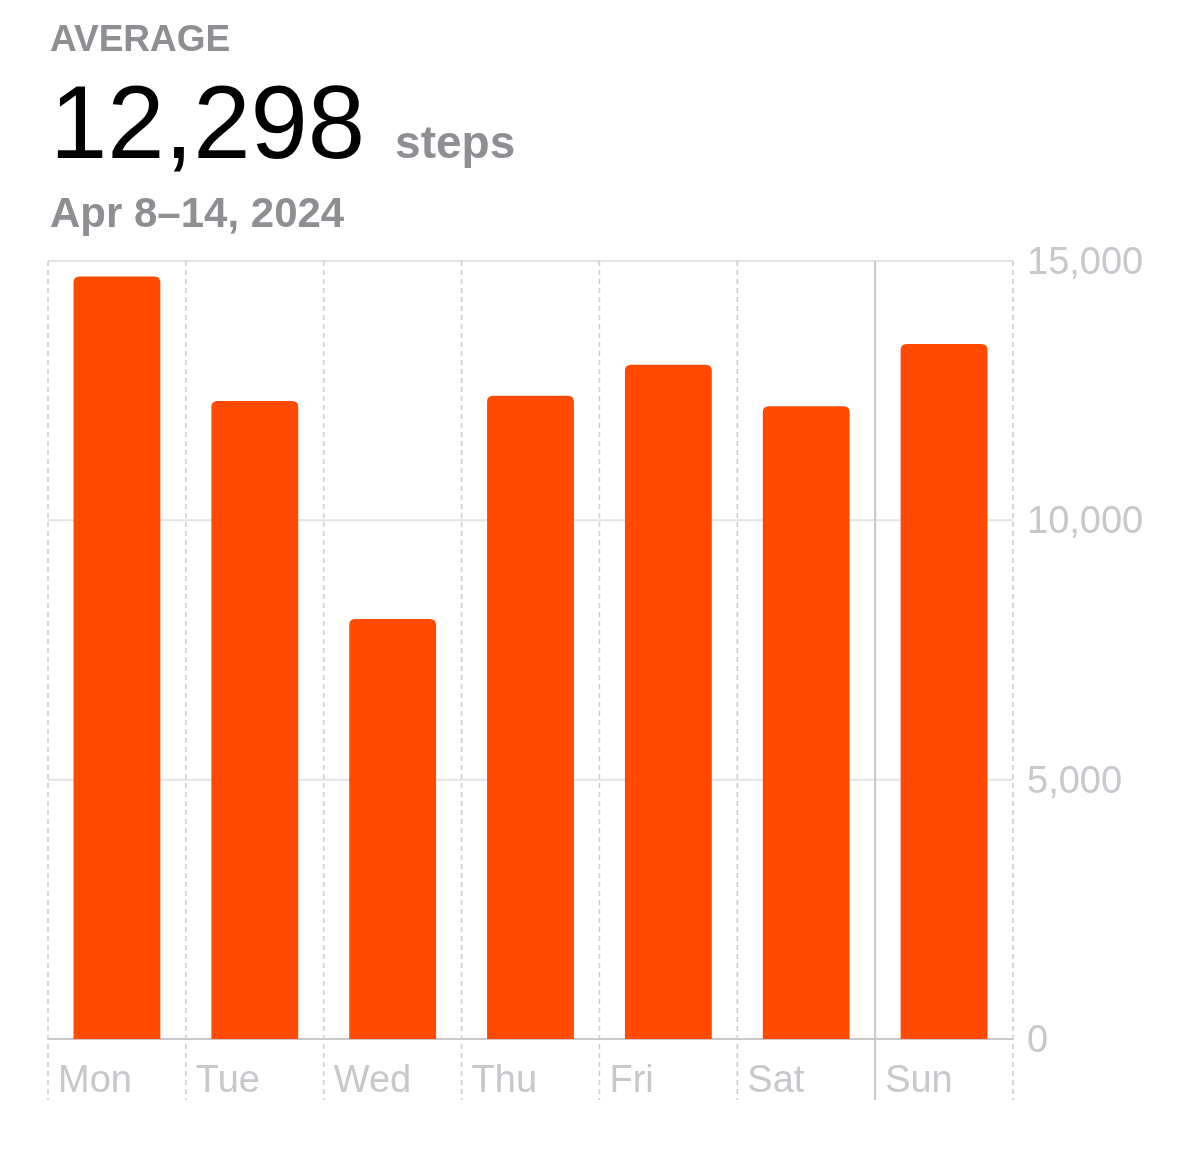 The height and width of the screenshot is (1158, 1179). Describe the element at coordinates (140, 38) in the screenshot. I see `chart-title: AVERAGE` at that location.